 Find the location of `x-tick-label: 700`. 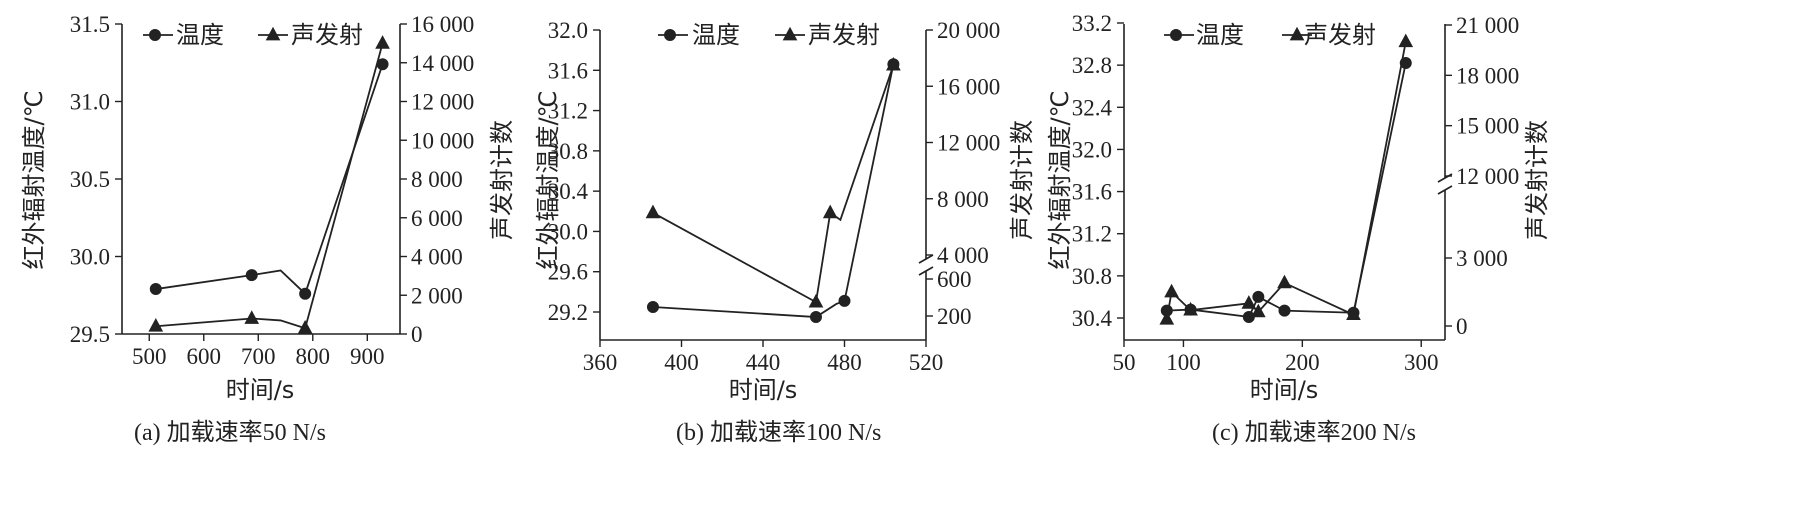

x-tick-label: 700 is located at coordinates (258, 356).